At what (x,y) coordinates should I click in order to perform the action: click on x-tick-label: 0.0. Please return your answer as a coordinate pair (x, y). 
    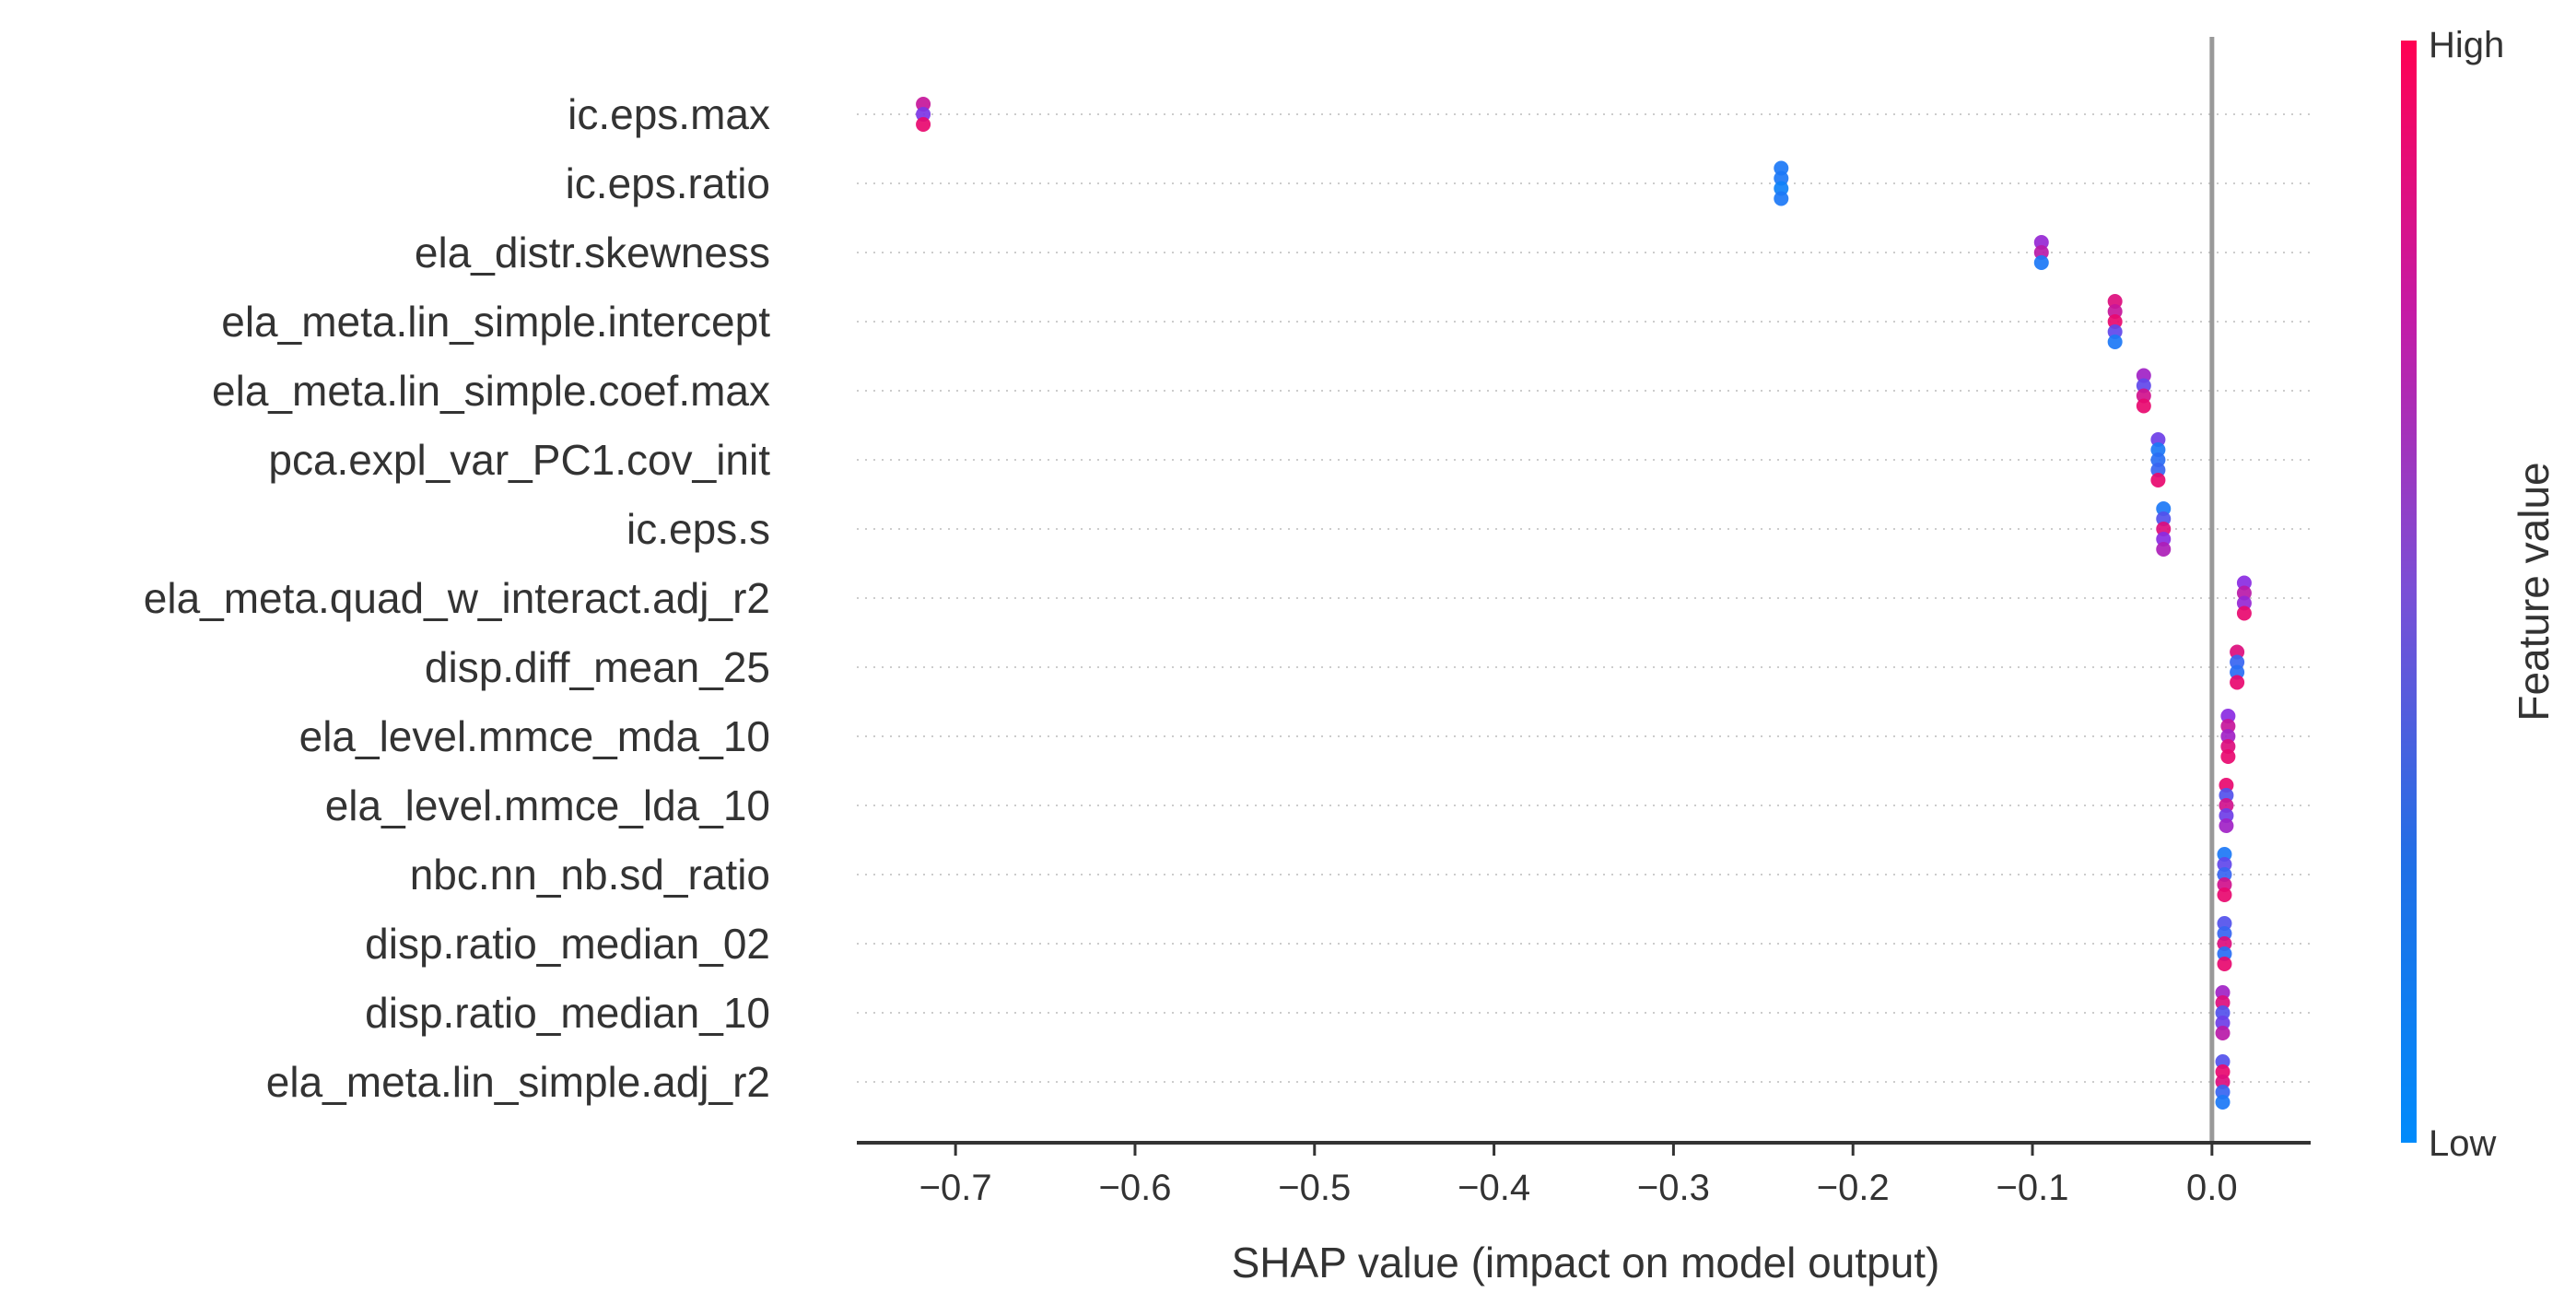
    Looking at the image, I should click on (2212, 1188).